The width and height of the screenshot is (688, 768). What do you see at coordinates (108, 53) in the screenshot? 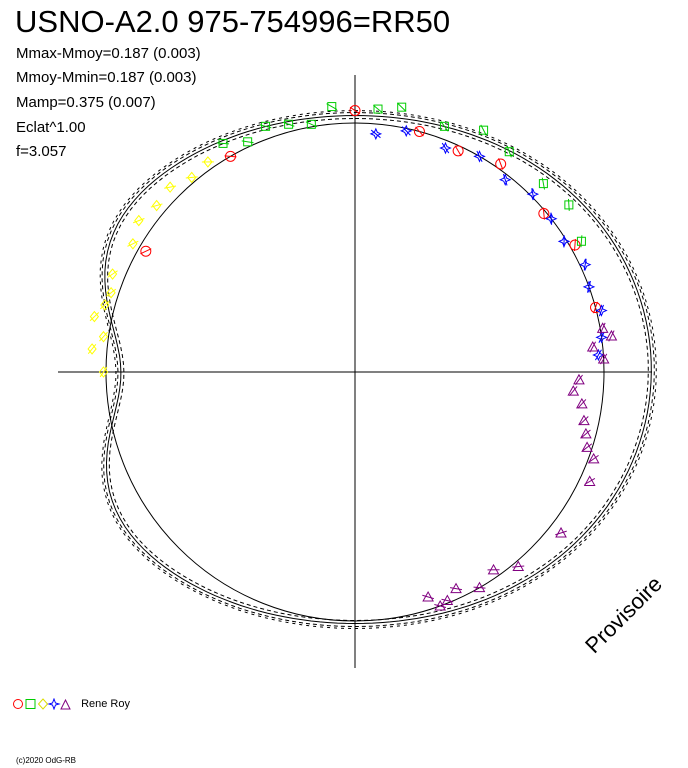
I see `stat-mmax-mmoy: Mmax-Mmoy=0.187 (0.003)` at bounding box center [108, 53].